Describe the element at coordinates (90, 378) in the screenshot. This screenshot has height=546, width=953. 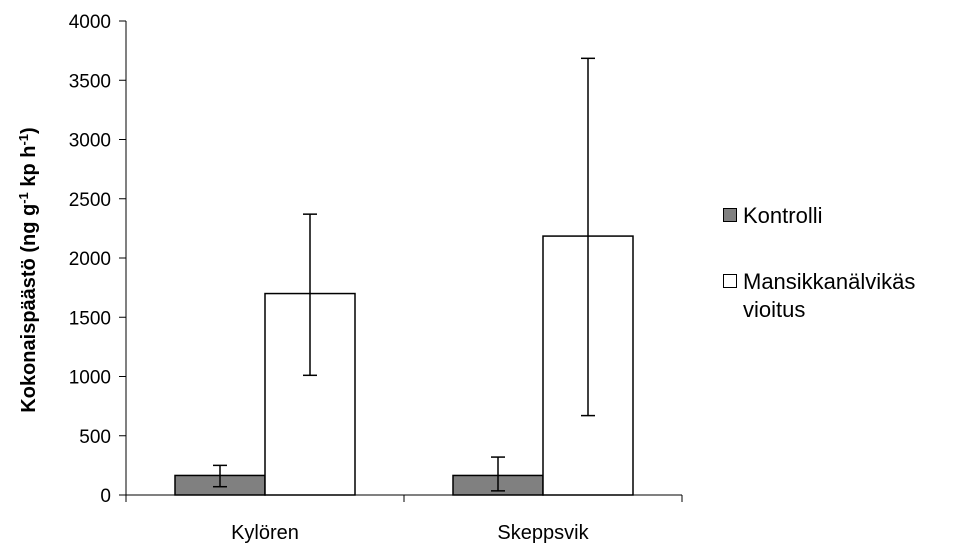
I see `y-tick-label: 1000` at that location.